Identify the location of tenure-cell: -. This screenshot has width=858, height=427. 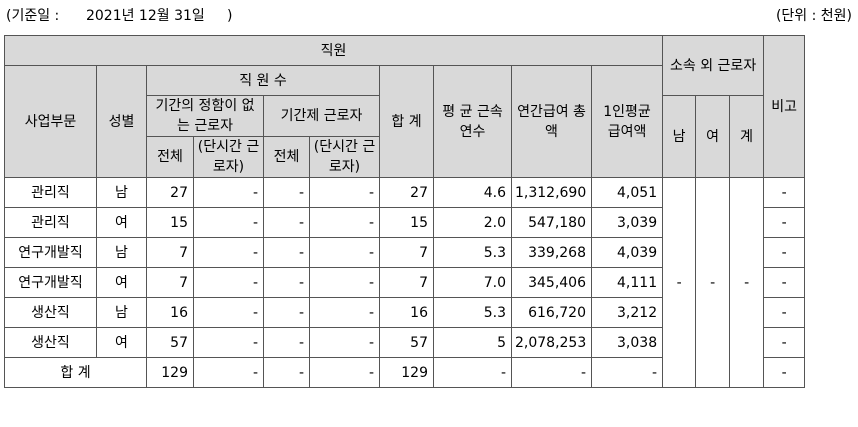
(472, 372).